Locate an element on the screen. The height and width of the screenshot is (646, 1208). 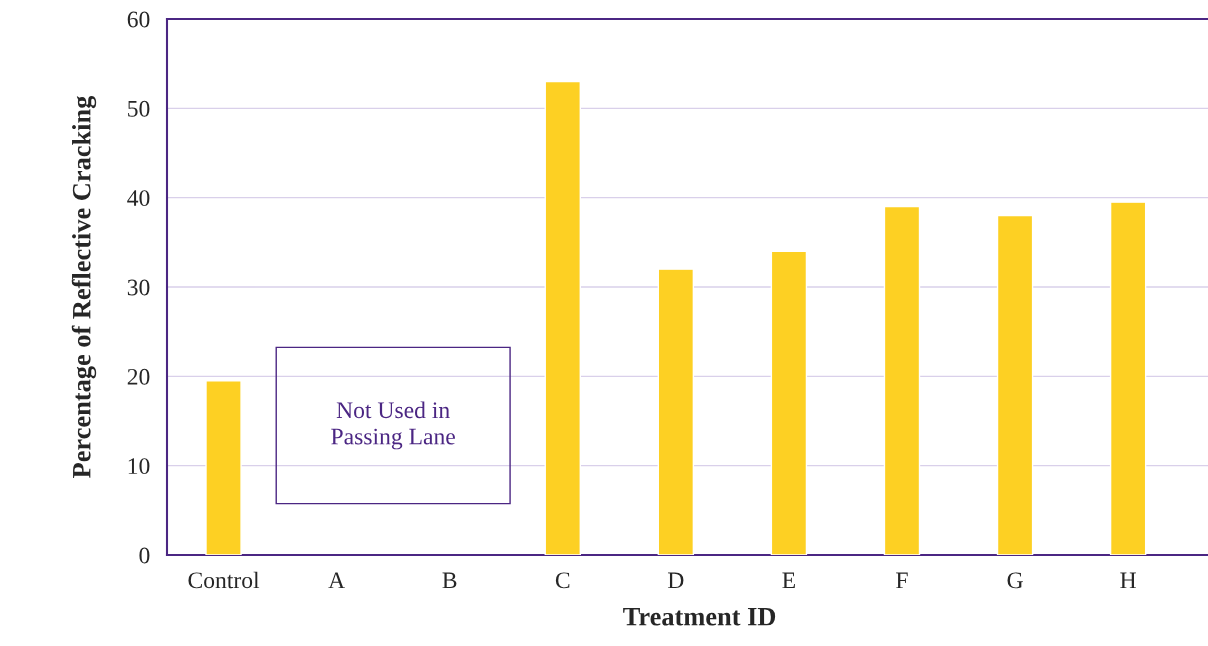
y-tick-label: 50 is located at coordinates (139, 108).